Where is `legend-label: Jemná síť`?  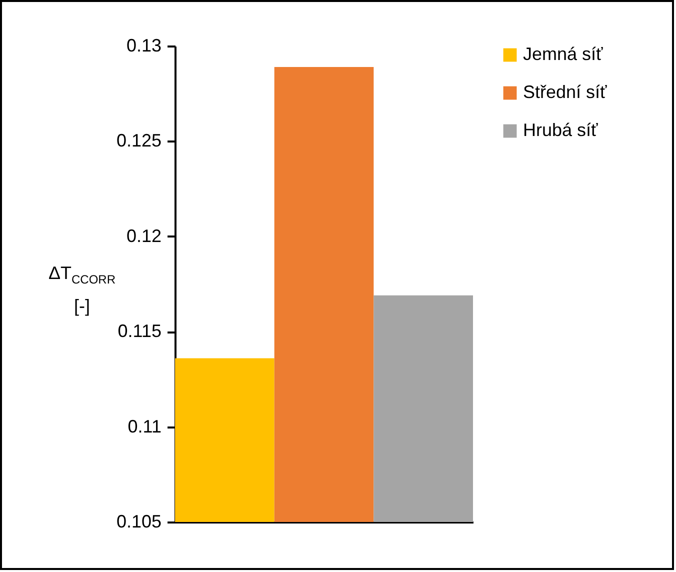 legend-label: Jemná síť is located at coordinates (563, 54).